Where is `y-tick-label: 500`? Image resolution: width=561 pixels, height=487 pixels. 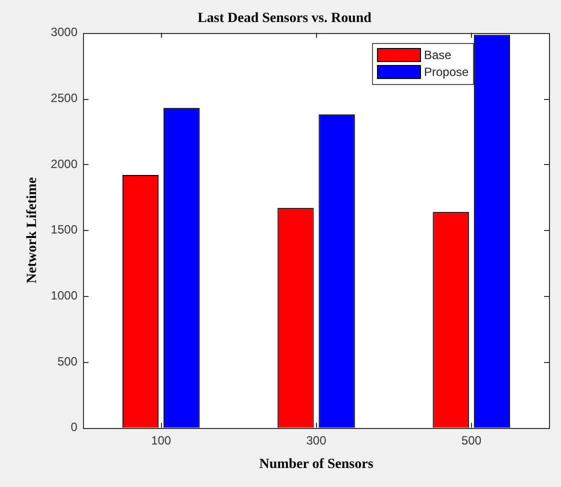
y-tick-label: 500 is located at coordinates (67, 361).